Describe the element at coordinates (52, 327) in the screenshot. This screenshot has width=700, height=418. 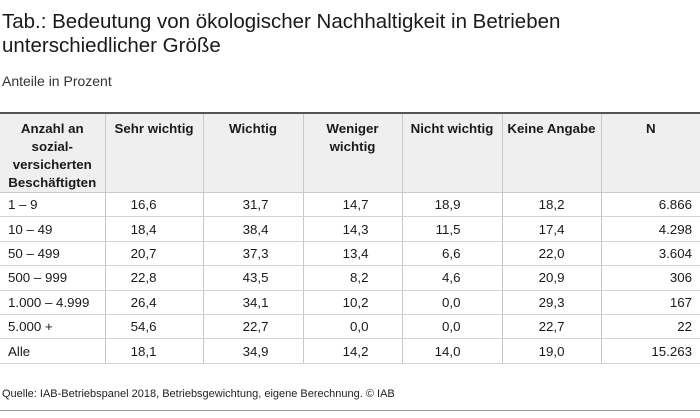
I see `row-label: 5.000 +` at that location.